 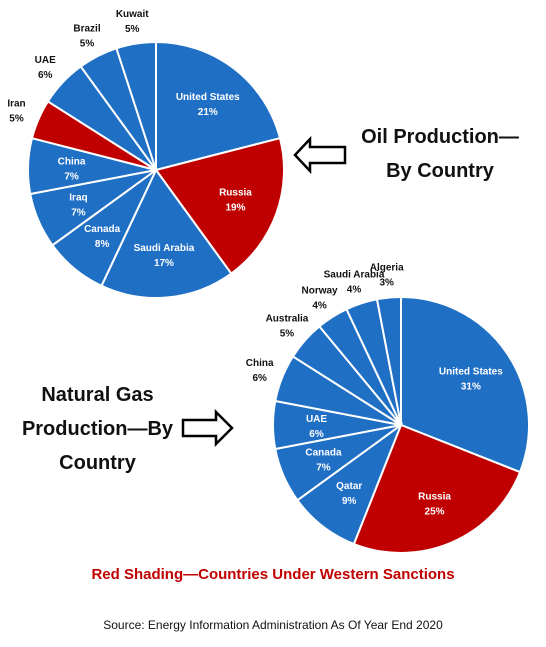 What do you see at coordinates (86, 29) in the screenshot?
I see `slice-label: Brazil` at bounding box center [86, 29].